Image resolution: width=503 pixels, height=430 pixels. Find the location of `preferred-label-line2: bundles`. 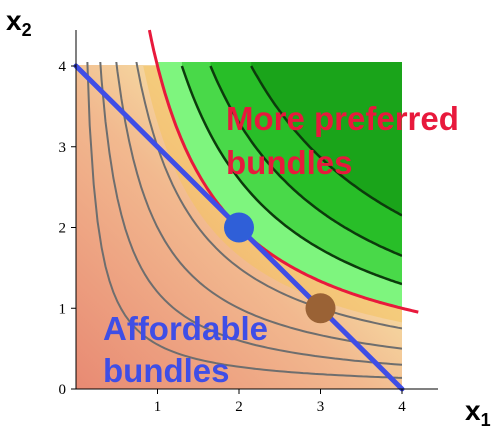

preferred-label-line2: bundles is located at coordinates (289, 162).